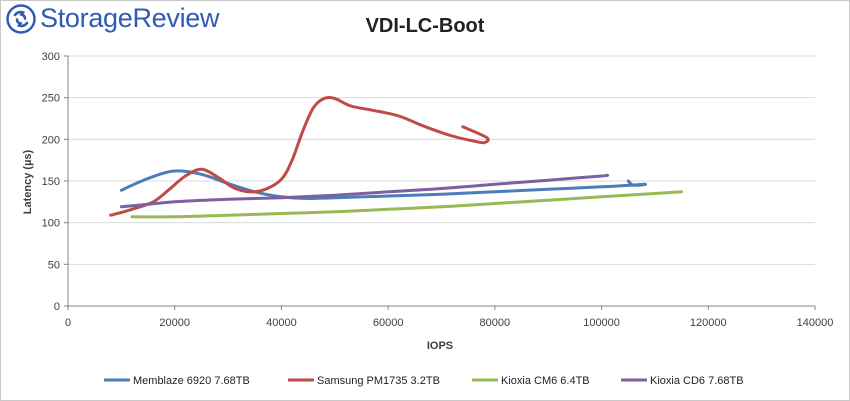 This screenshot has height=401, width=850. Describe the element at coordinates (708, 323) in the screenshot. I see `x-tick-label: 120000` at that location.